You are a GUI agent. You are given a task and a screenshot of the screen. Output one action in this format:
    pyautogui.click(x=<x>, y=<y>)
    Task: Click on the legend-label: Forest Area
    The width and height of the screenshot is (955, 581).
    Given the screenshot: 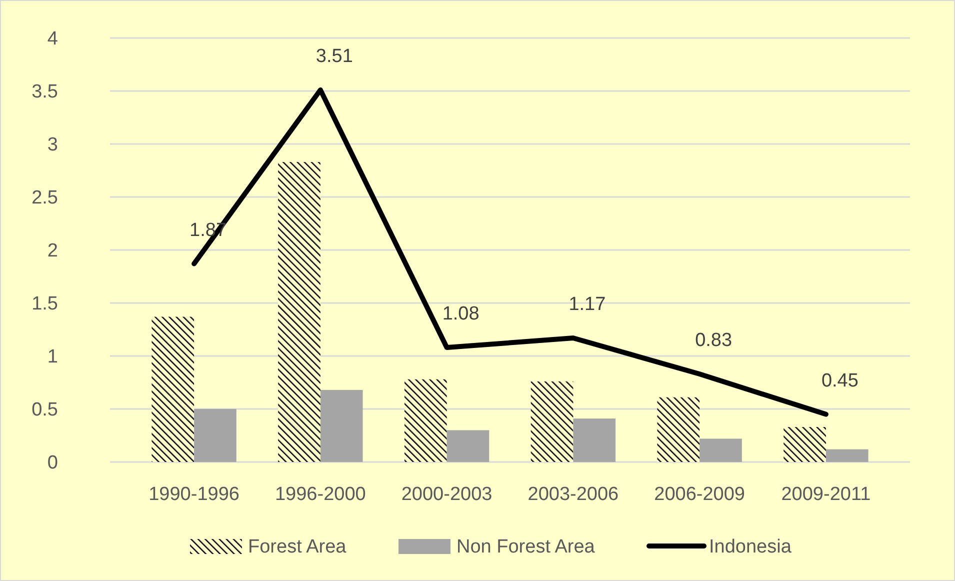 What is the action you would take?
    pyautogui.click(x=297, y=547)
    